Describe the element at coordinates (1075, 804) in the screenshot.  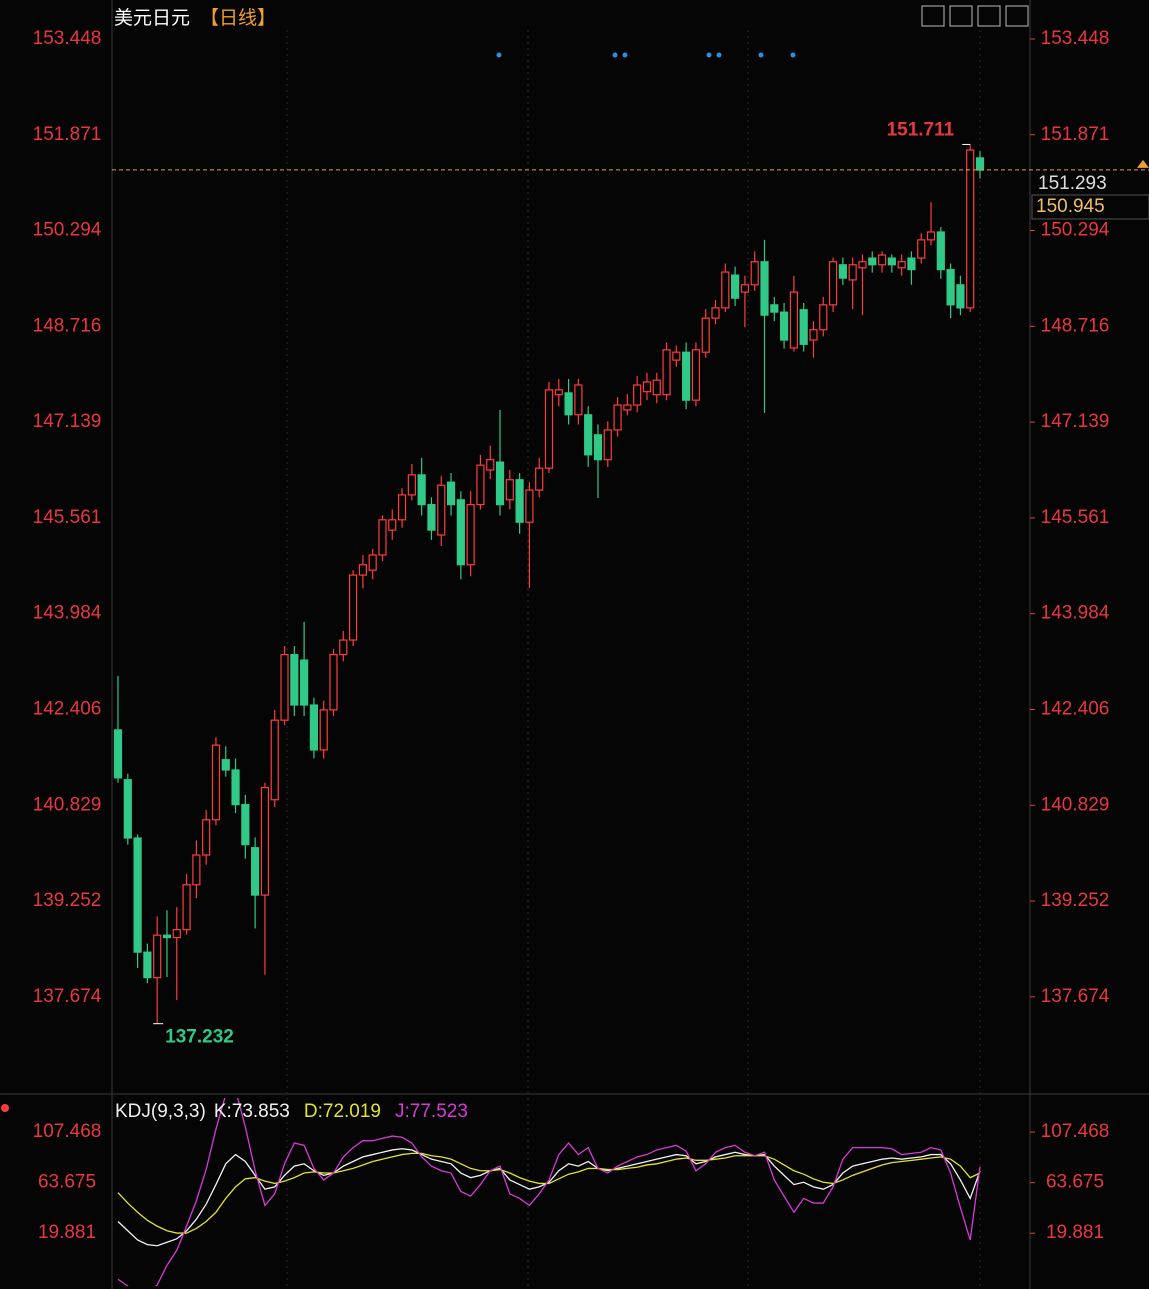
I see `y-tick-label-right: 140.829` at that location.